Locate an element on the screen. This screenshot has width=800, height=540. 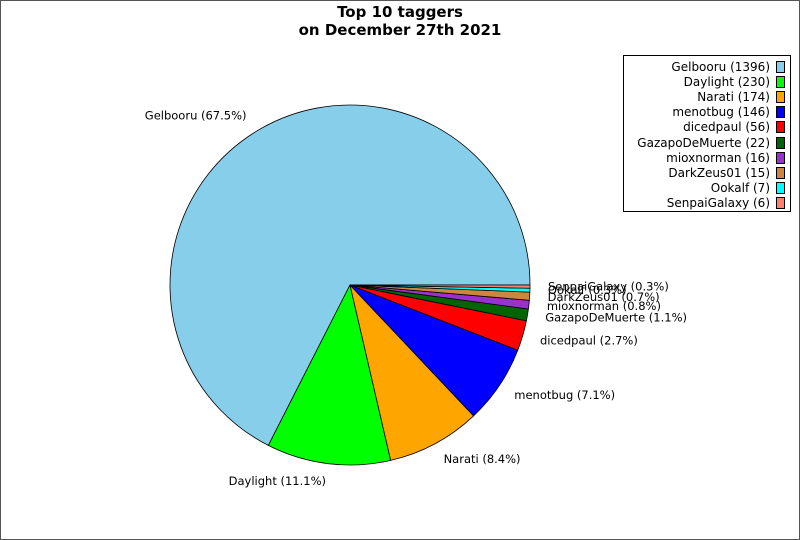
legend-label: SenpaiGalaxy (6) is located at coordinates (718, 203).